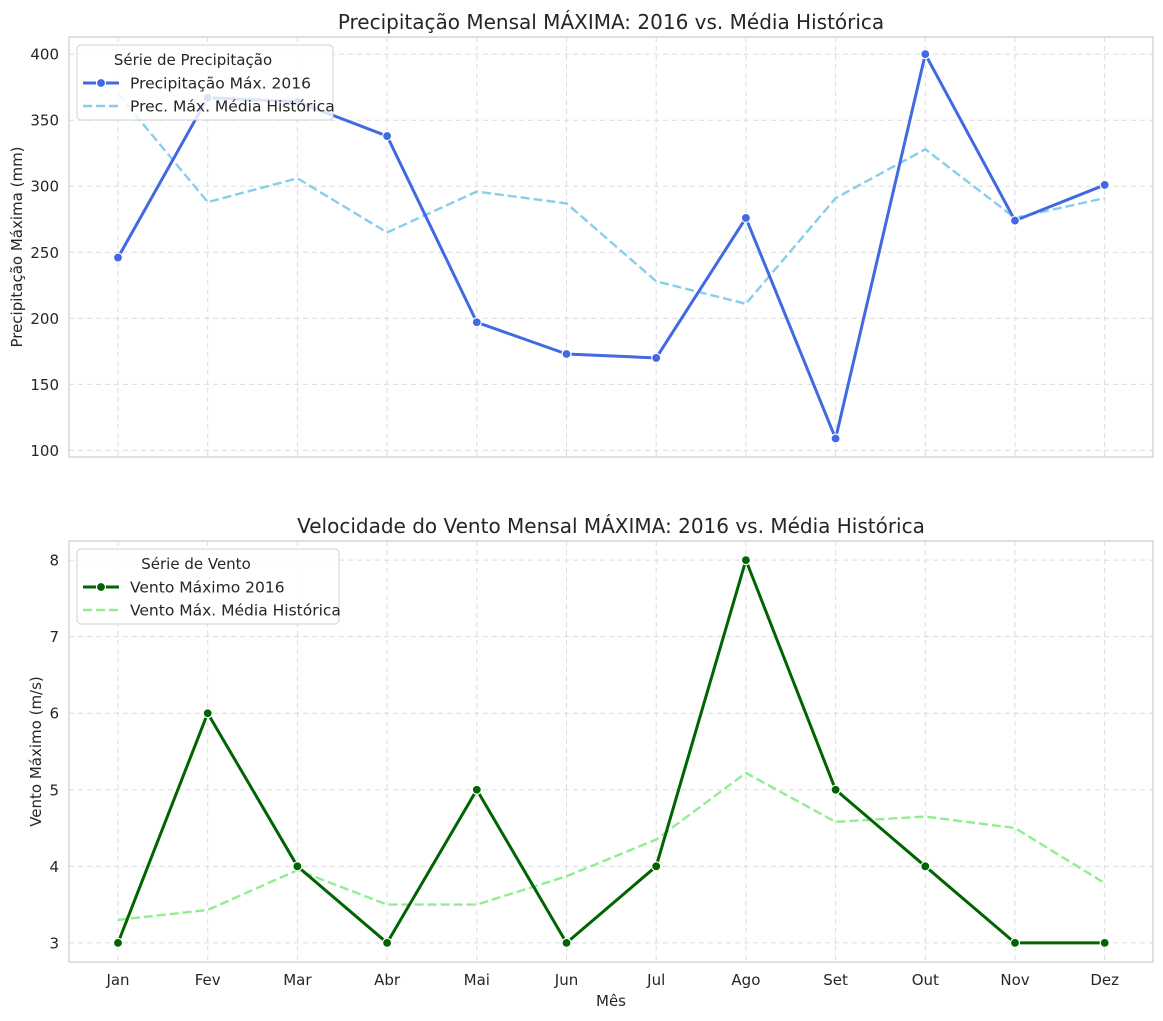  I want to click on legend-entry-label: Vento Máx. Média Histórica, so click(235, 611).